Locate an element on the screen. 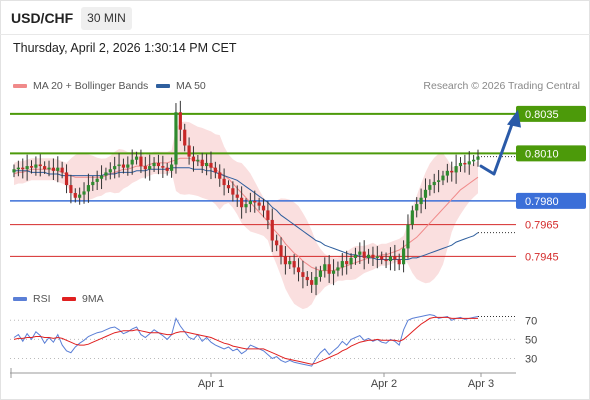 The width and height of the screenshot is (590, 400). ma50-swatch is located at coordinates (163, 86).